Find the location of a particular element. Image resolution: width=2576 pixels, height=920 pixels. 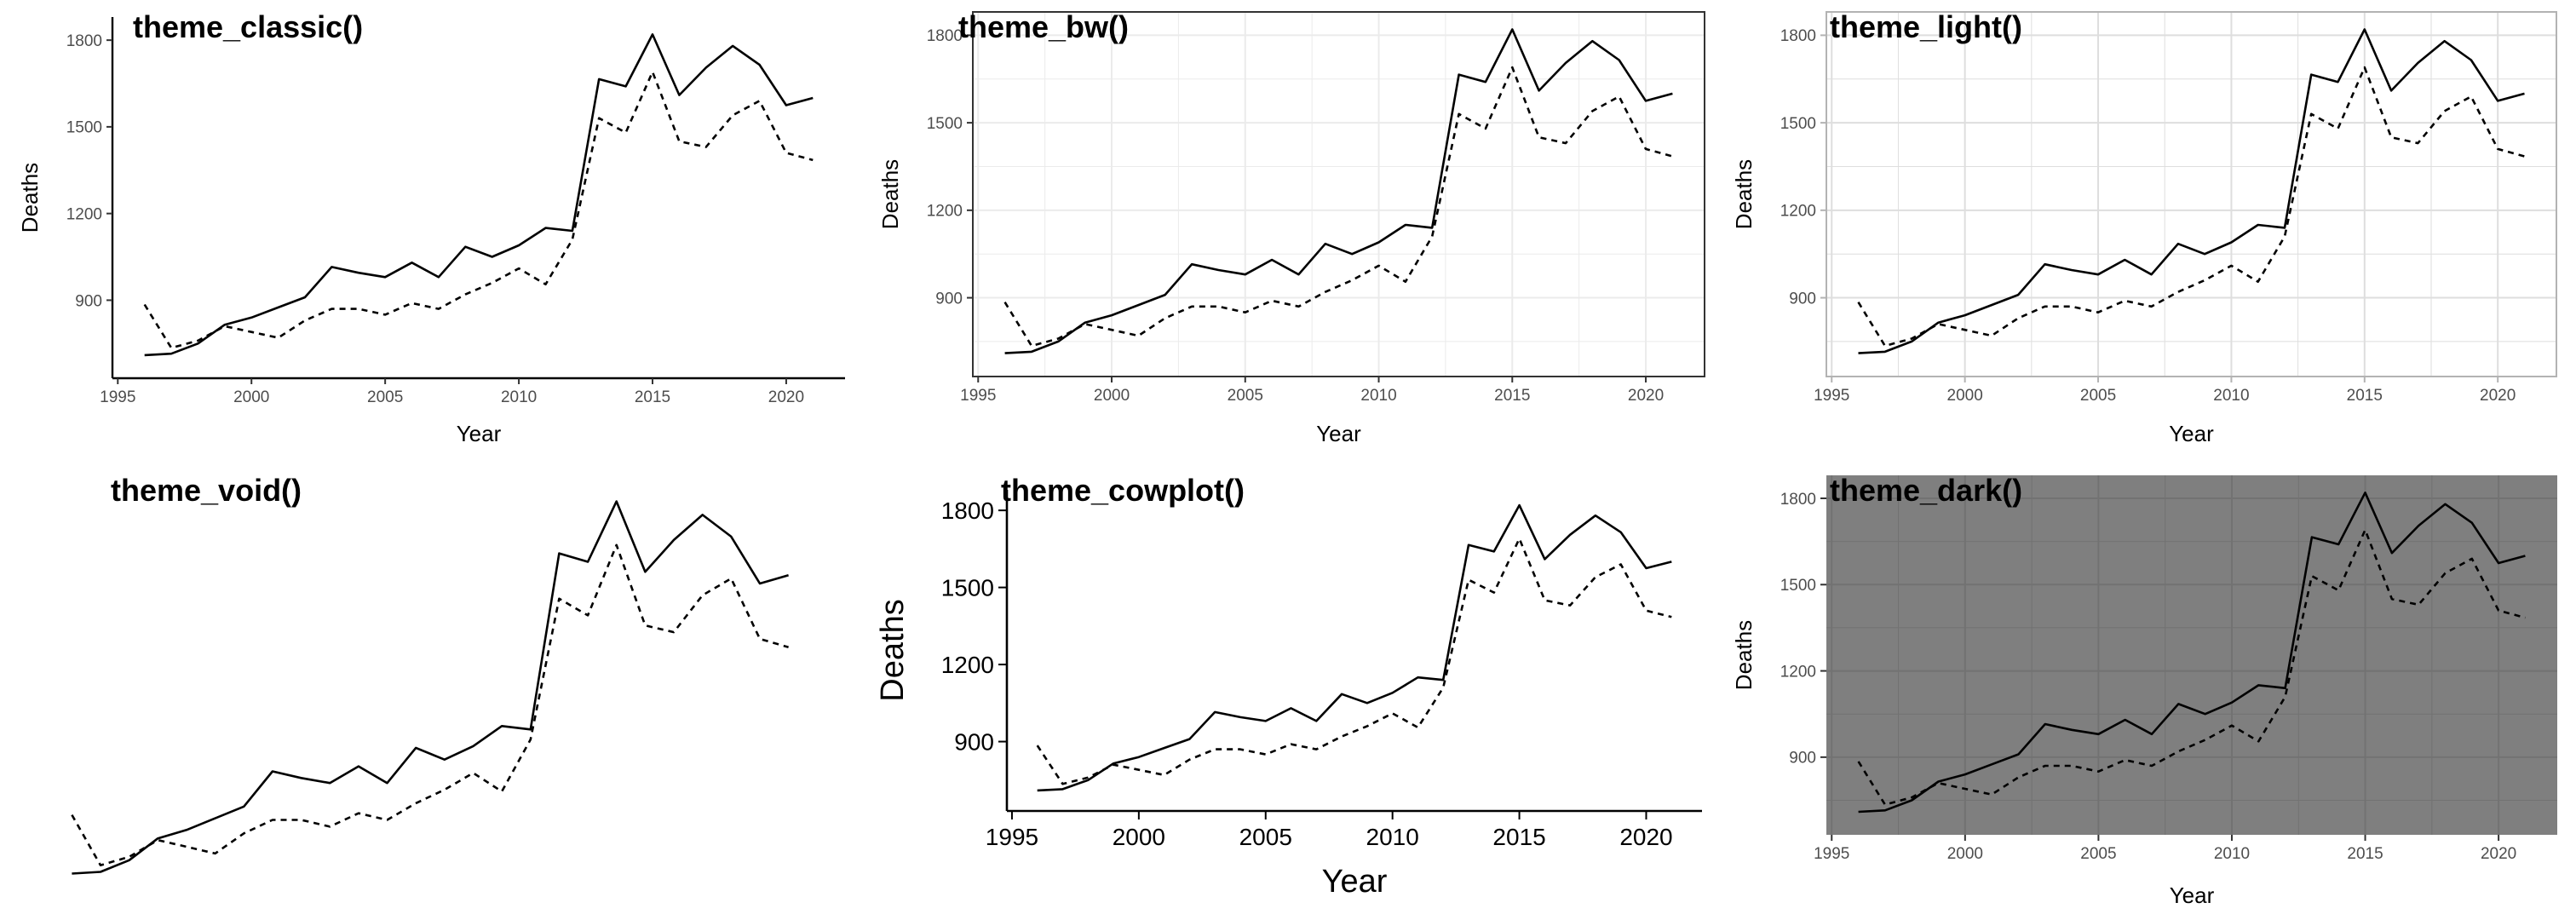

plot-title: theme_light() is located at coordinates (1926, 27).